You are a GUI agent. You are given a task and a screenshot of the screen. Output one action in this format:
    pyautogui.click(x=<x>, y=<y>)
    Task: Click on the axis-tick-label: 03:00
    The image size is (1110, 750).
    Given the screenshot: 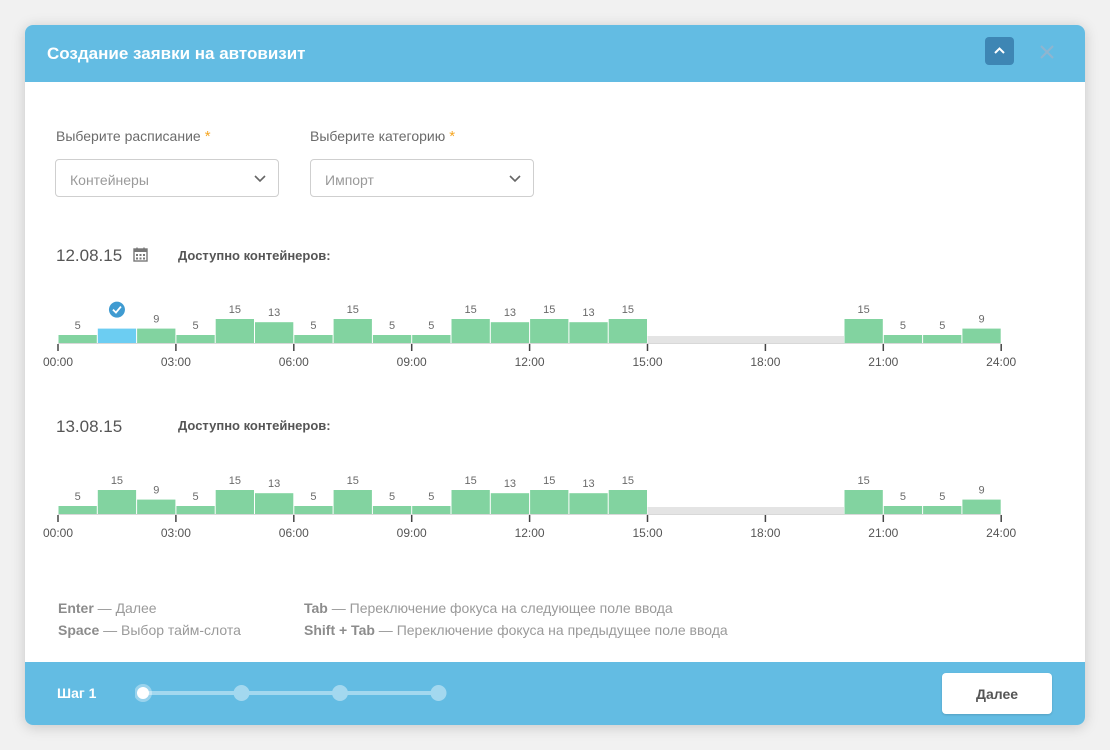 What is the action you would take?
    pyautogui.click(x=176, y=362)
    